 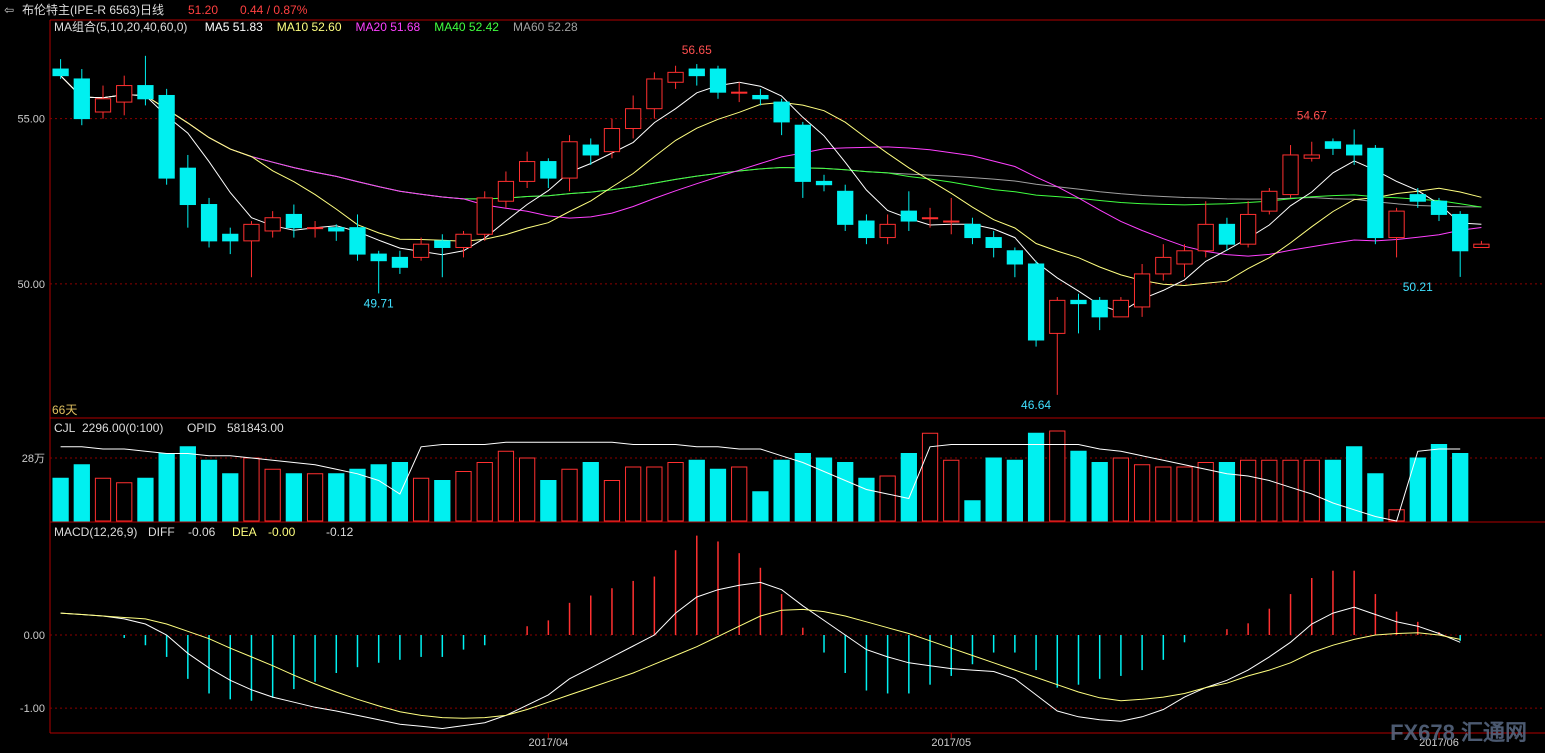 I want to click on back-arrow-icon: ⇦, so click(x=9, y=10).